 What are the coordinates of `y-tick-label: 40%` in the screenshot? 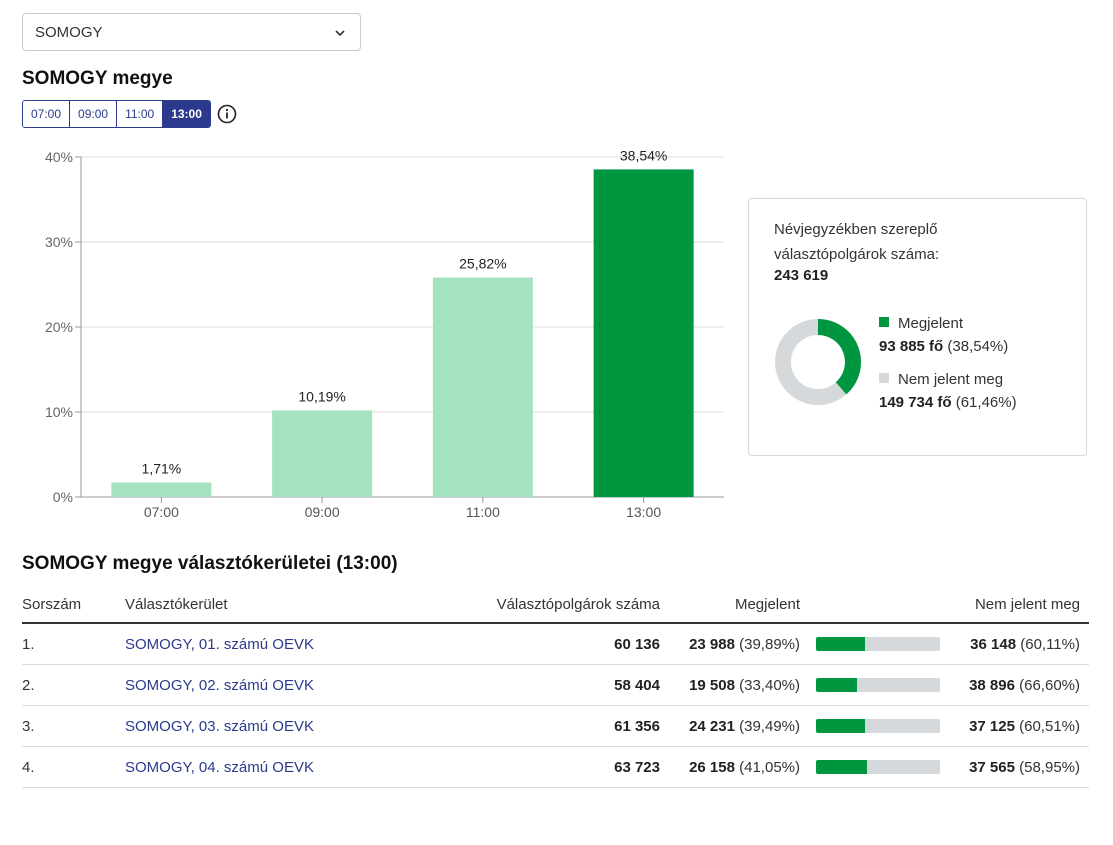 It's located at (59, 157).